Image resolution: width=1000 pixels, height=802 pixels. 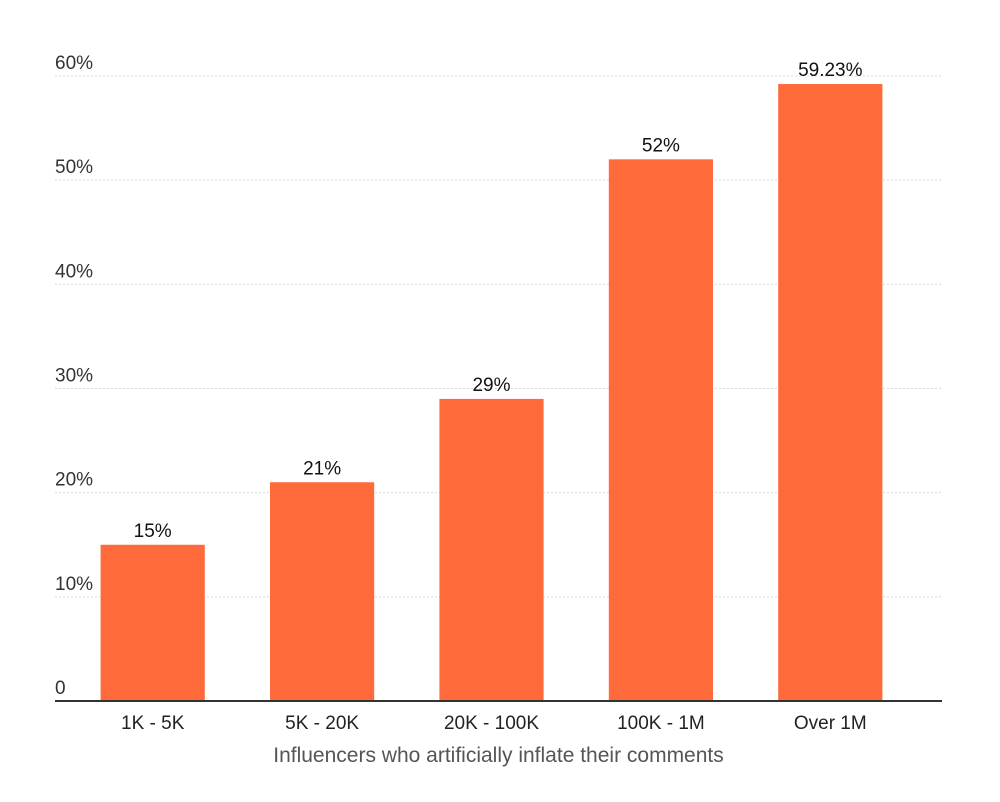 What do you see at coordinates (74, 480) in the screenshot?
I see `y-tick-label: 20%` at bounding box center [74, 480].